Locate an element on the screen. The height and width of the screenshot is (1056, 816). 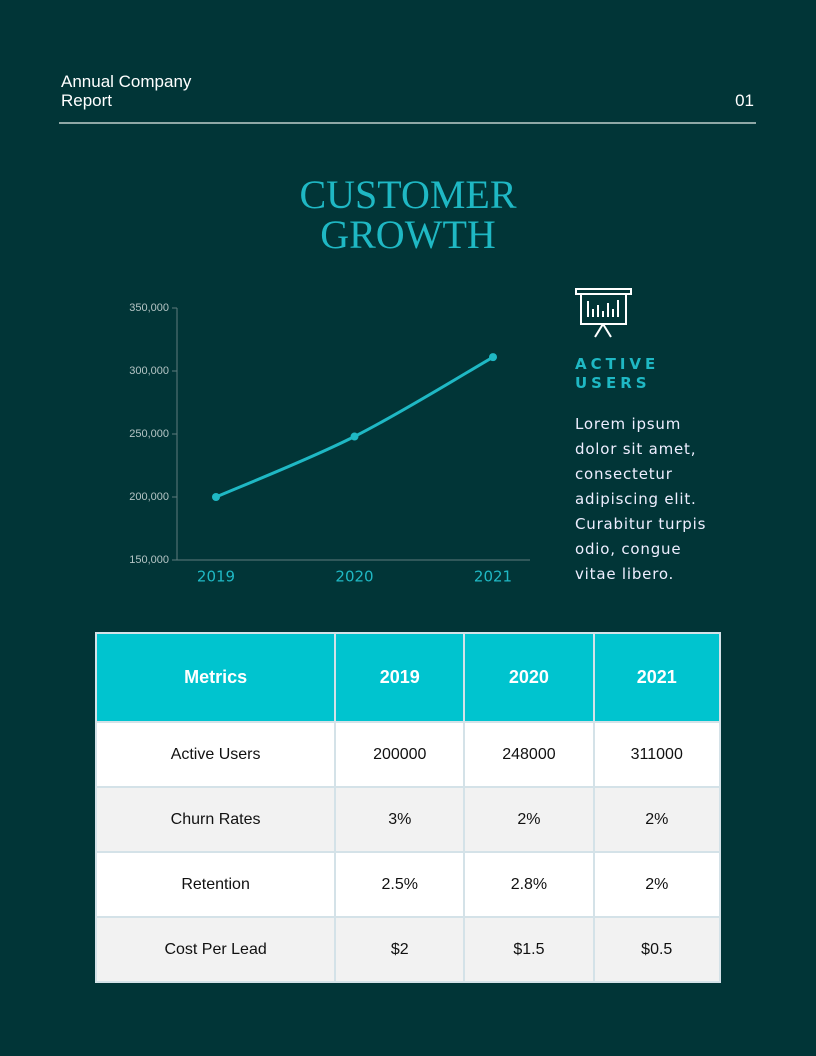
divider is located at coordinates (407, 123).